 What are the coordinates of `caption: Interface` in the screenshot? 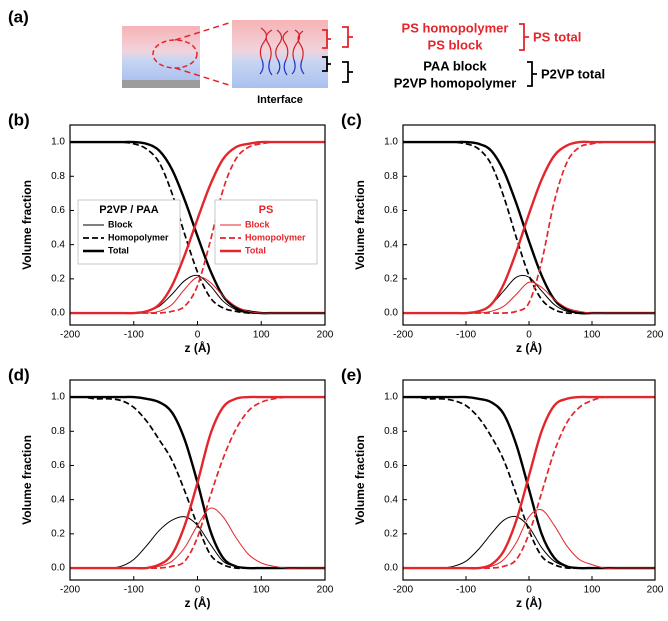 It's located at (280, 100).